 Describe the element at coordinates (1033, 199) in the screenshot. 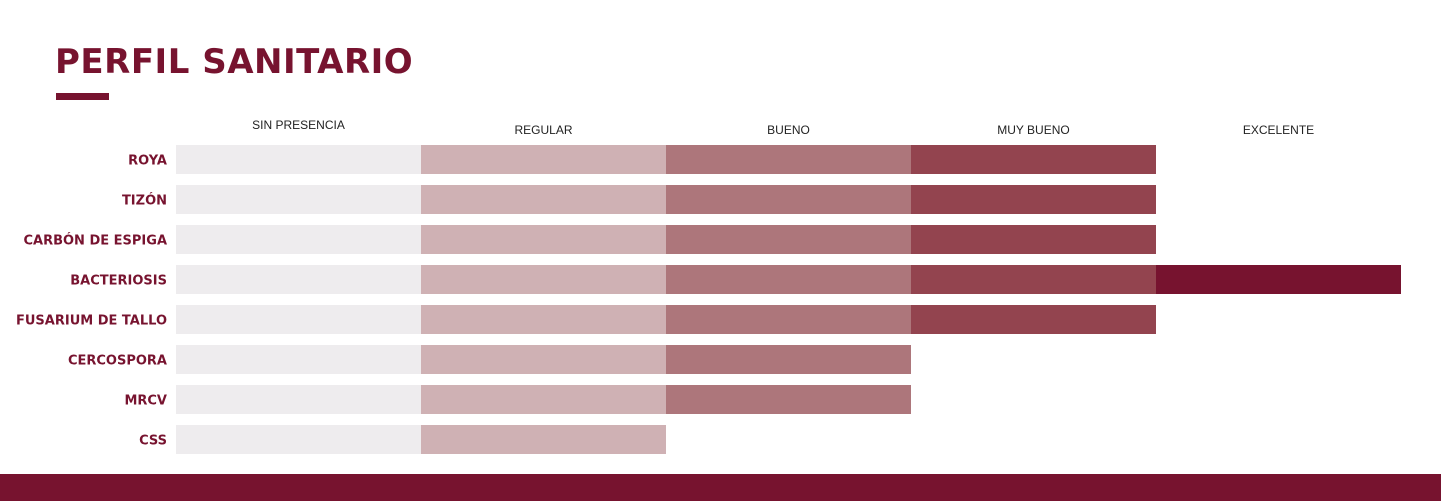

I see `bar-segment-tizon-muy-bueno` at that location.